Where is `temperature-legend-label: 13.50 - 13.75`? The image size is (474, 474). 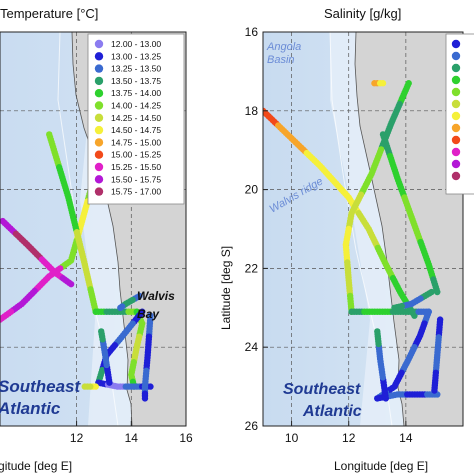 temperature-legend-label: 13.50 - 13.75 is located at coordinates (136, 81).